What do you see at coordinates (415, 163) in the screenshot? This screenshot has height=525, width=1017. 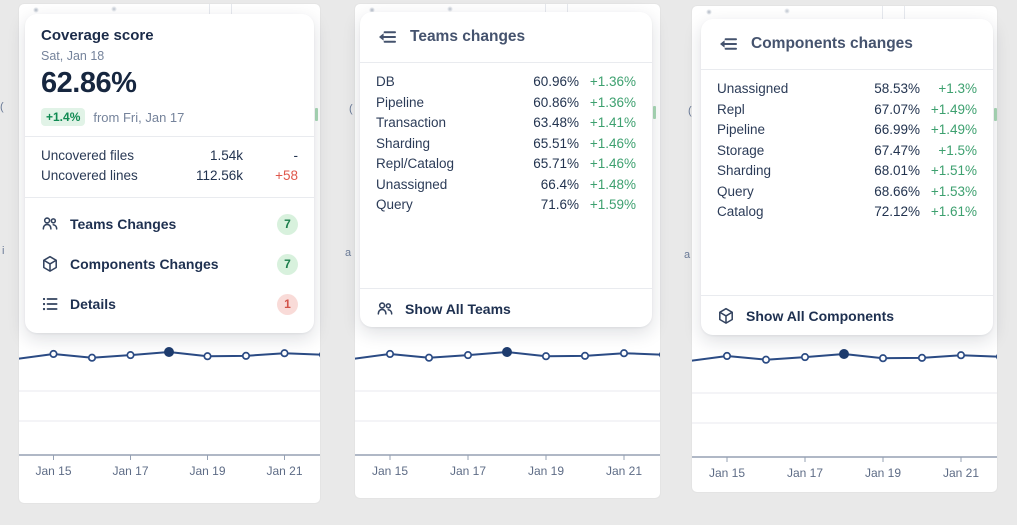 I see `team-name: Repl/Catalog` at bounding box center [415, 163].